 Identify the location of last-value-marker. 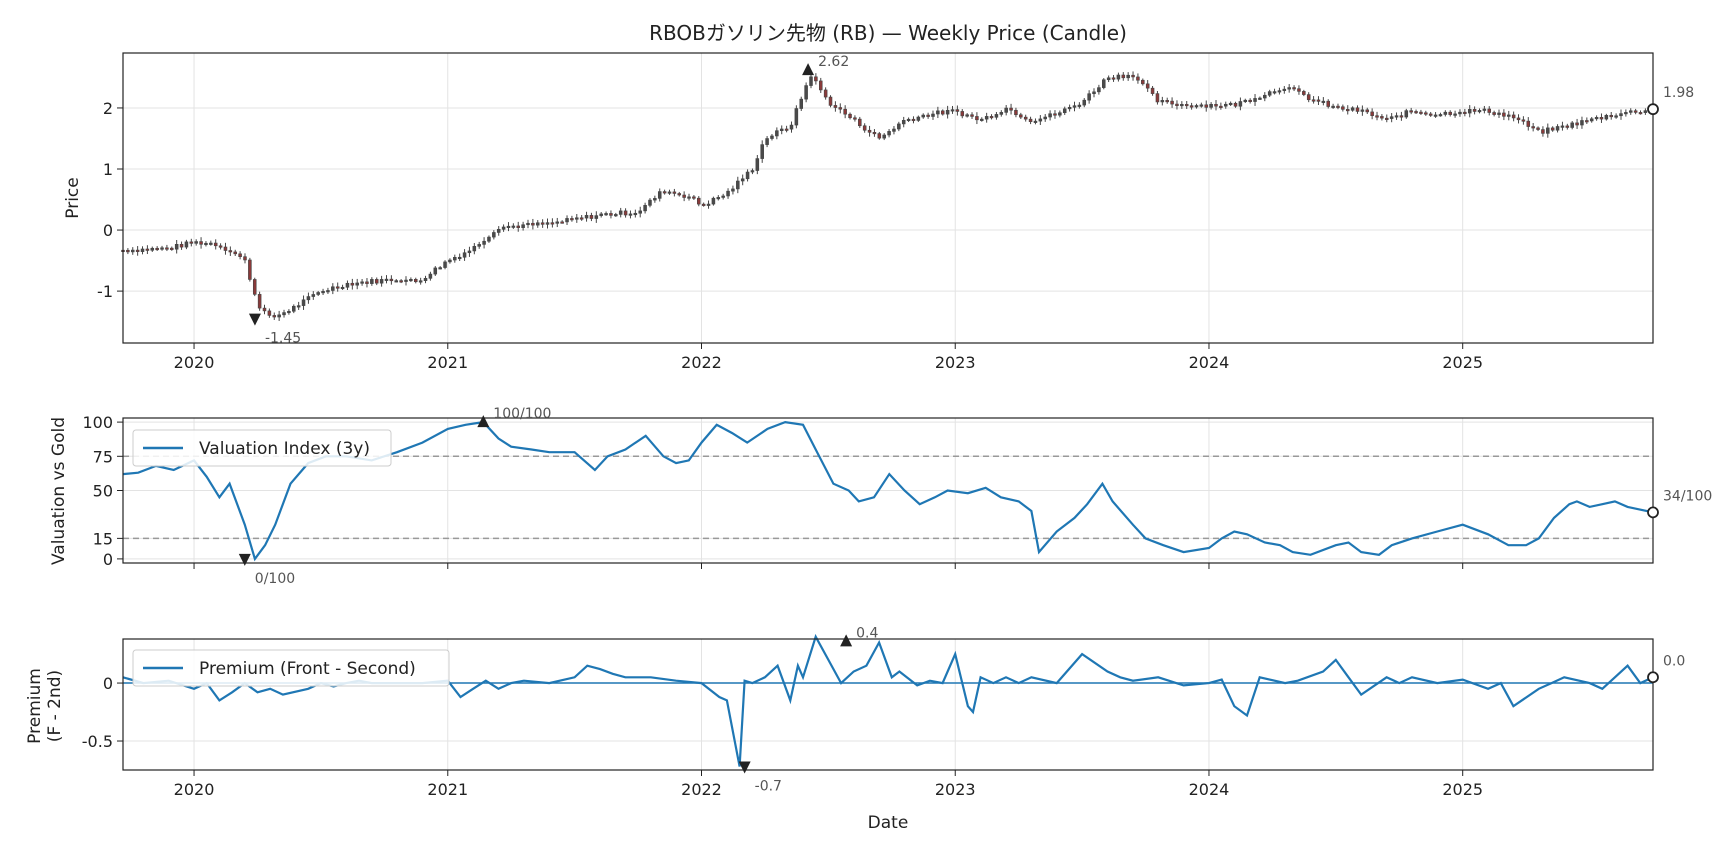
(1653, 109).